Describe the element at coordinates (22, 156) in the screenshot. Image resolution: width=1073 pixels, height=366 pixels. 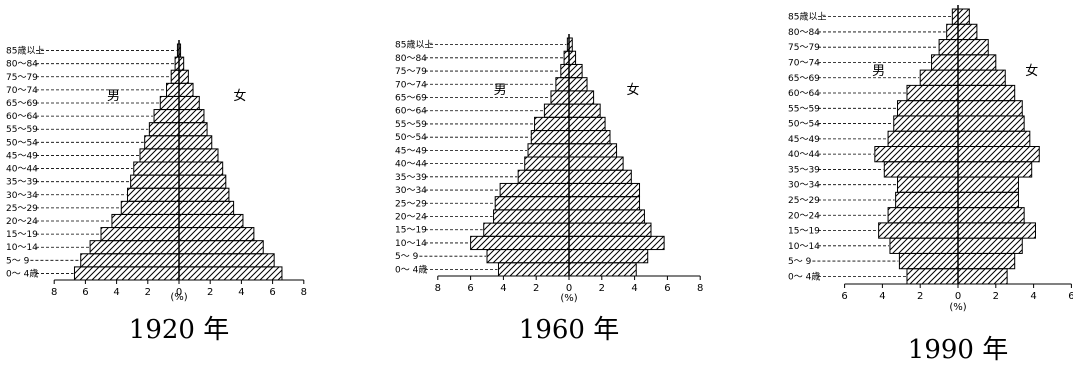
I see `age-label: 45～49` at that location.